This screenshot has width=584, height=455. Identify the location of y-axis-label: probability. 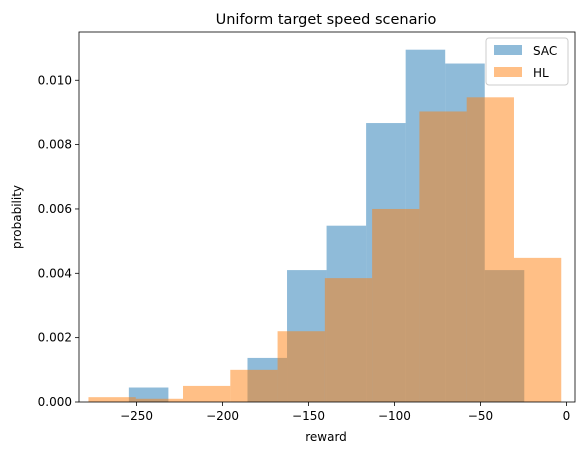
(17, 217).